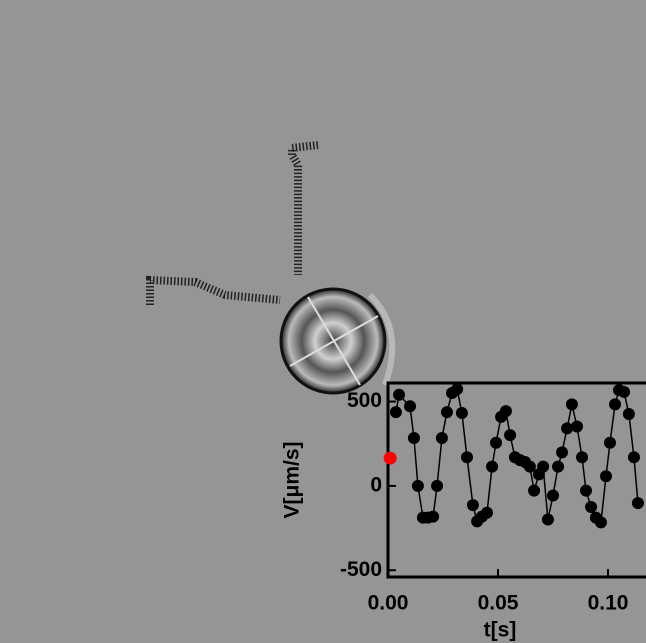 Image resolution: width=646 pixels, height=643 pixels. What do you see at coordinates (388, 603) in the screenshot?
I see `x-tick-label: 0.00` at bounding box center [388, 603].